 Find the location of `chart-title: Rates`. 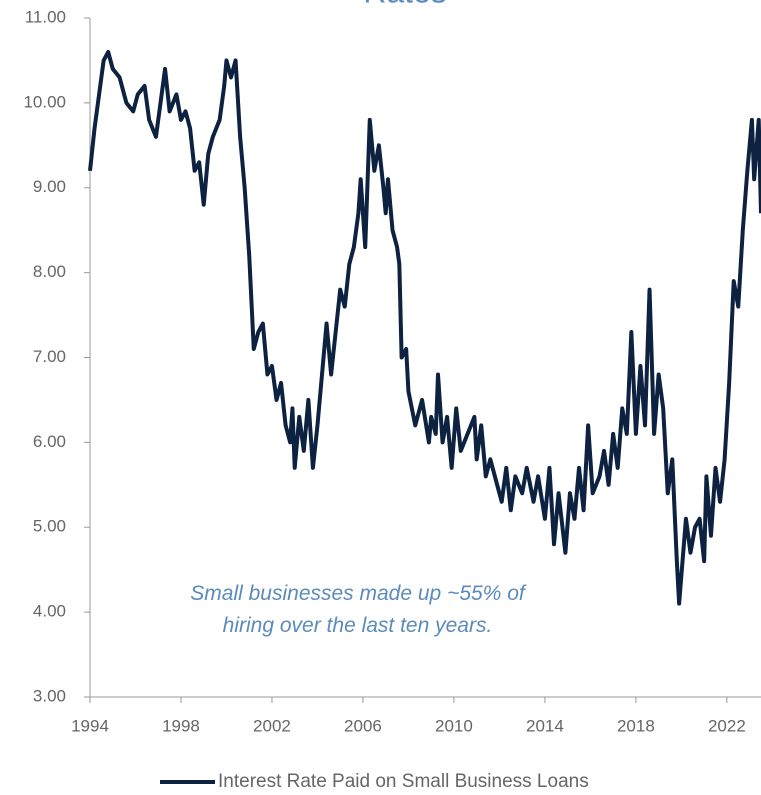

chart-title: Rates is located at coordinates (405, 4).